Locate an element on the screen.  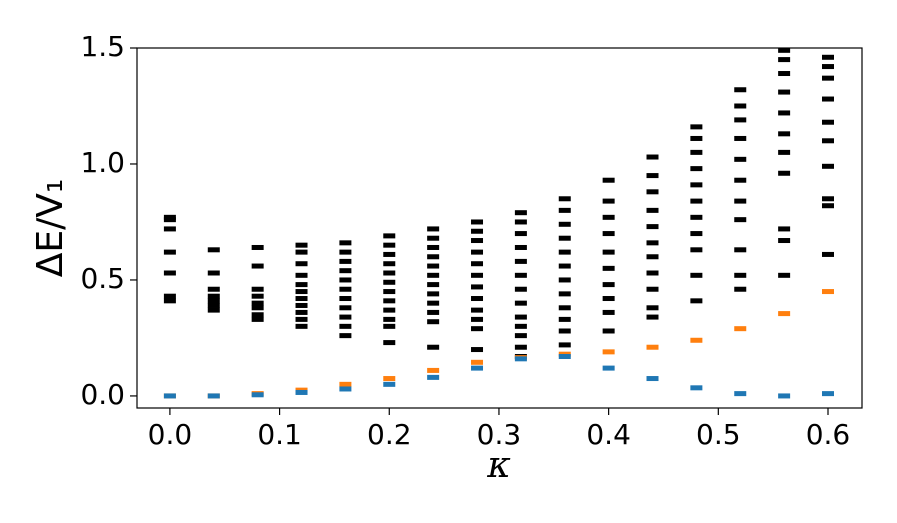
x-tick-label: 0.4 is located at coordinates (608, 434).